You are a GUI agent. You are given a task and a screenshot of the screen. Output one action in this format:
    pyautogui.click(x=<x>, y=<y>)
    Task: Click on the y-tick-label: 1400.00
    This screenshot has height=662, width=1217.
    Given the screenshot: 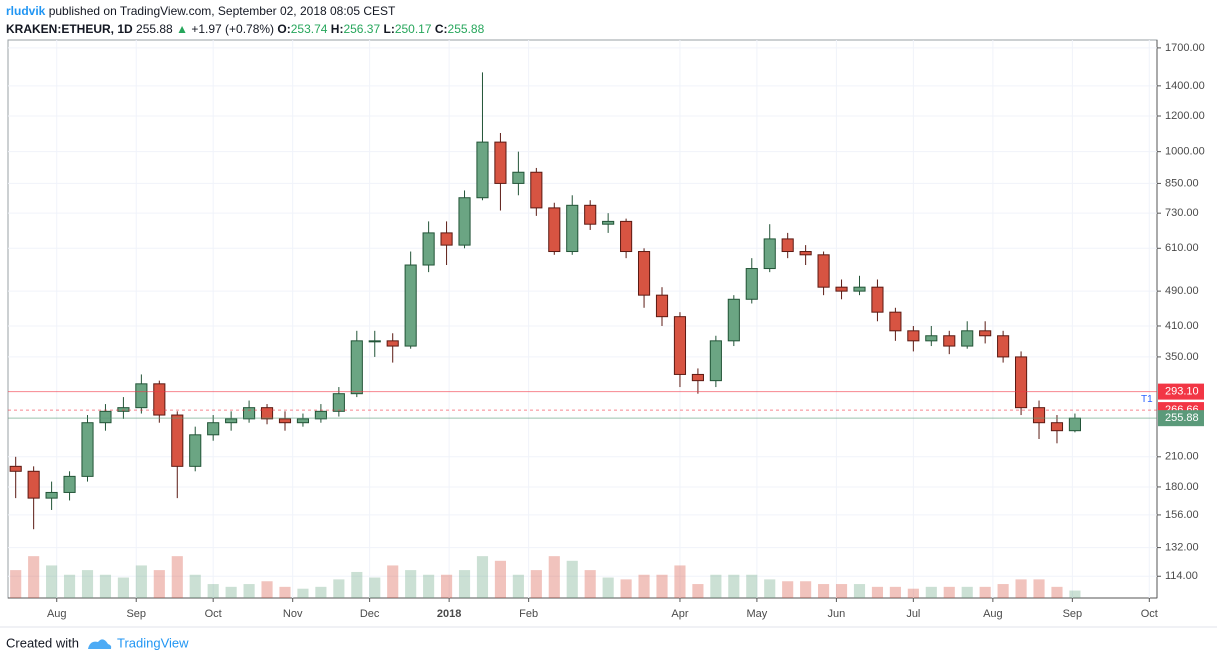 What is the action you would take?
    pyautogui.click(x=1185, y=86)
    